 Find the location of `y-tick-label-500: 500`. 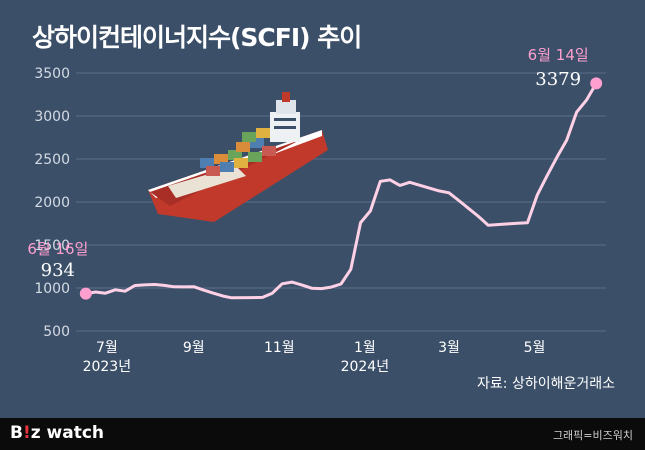

y-tick-label-500: 500 is located at coordinates (56, 332).